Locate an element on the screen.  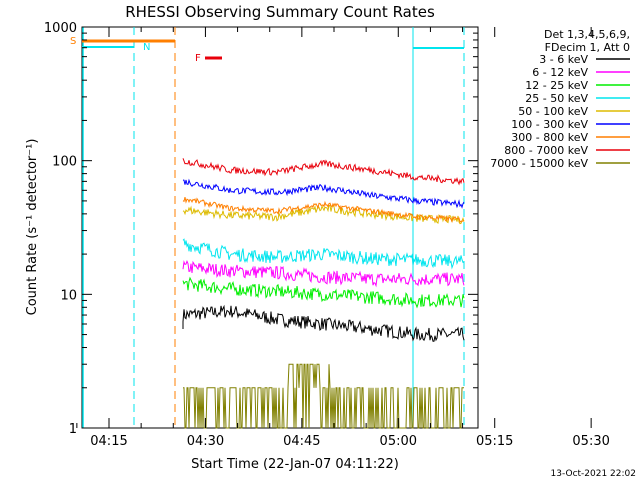
legend-entry-label: 7000 - 15000 keV is located at coordinates (539, 163).